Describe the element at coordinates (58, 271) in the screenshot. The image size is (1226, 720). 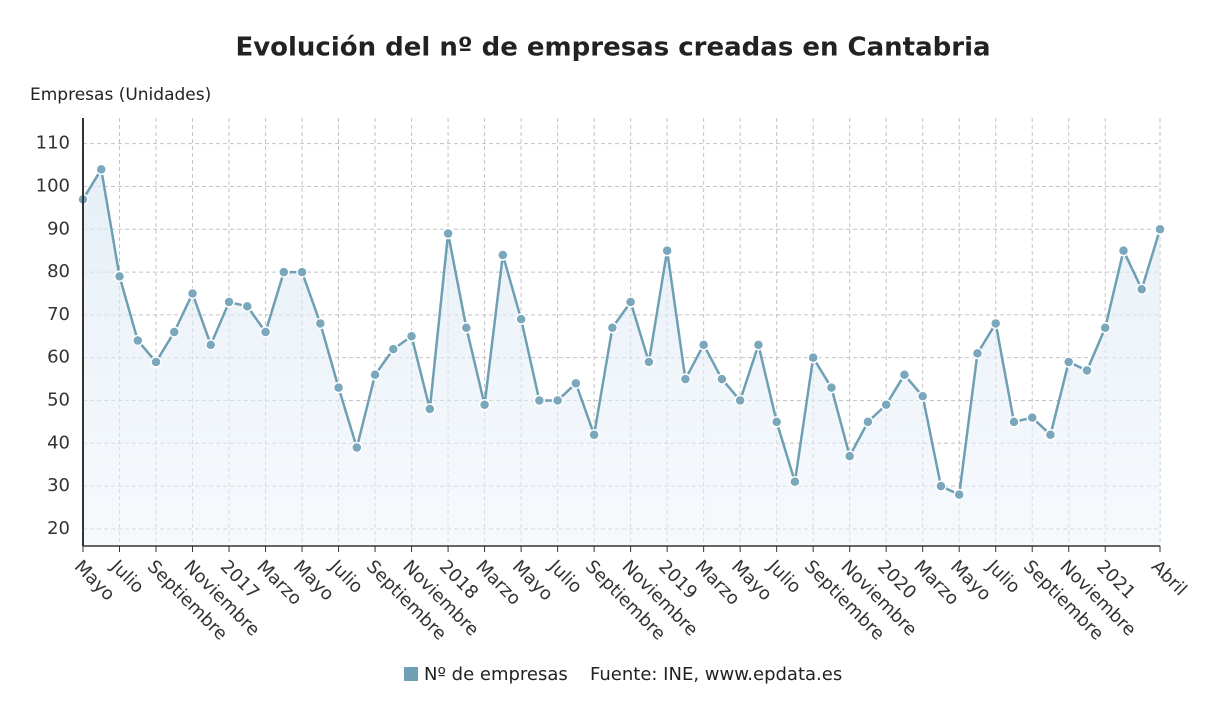
I see `y-tick-label: 80` at that location.